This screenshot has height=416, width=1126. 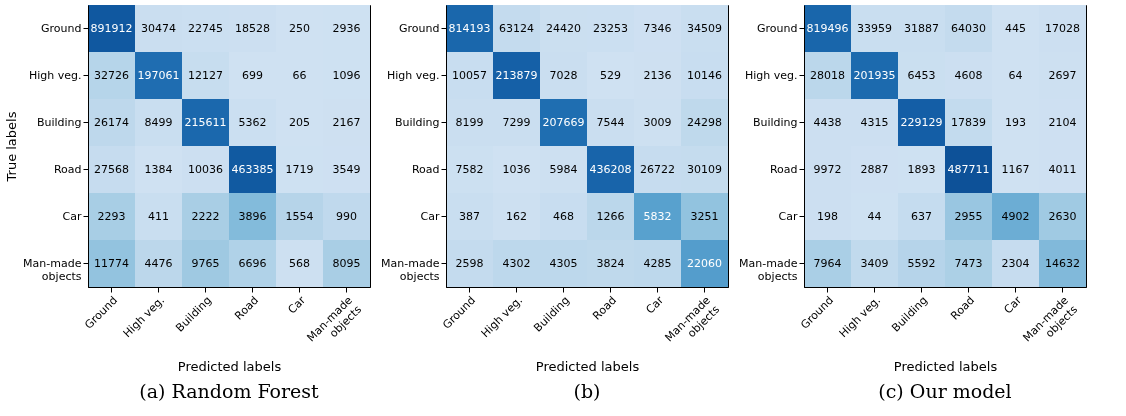 I want to click on data-label: 468, so click(x=563, y=216).